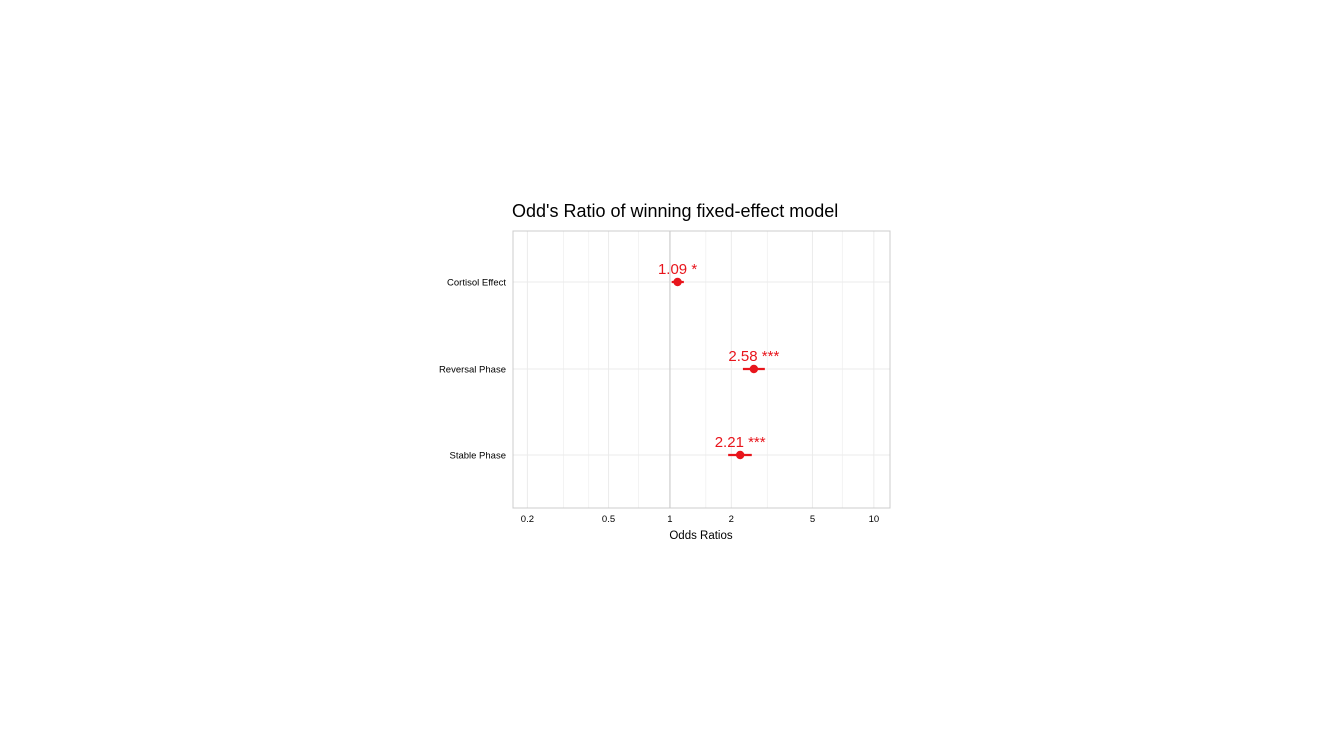 The height and width of the screenshot is (747, 1328). What do you see at coordinates (718, 360) in the screenshot?
I see `marks-layer: 1.09 * 2.58 *** 2.21 ***` at bounding box center [718, 360].